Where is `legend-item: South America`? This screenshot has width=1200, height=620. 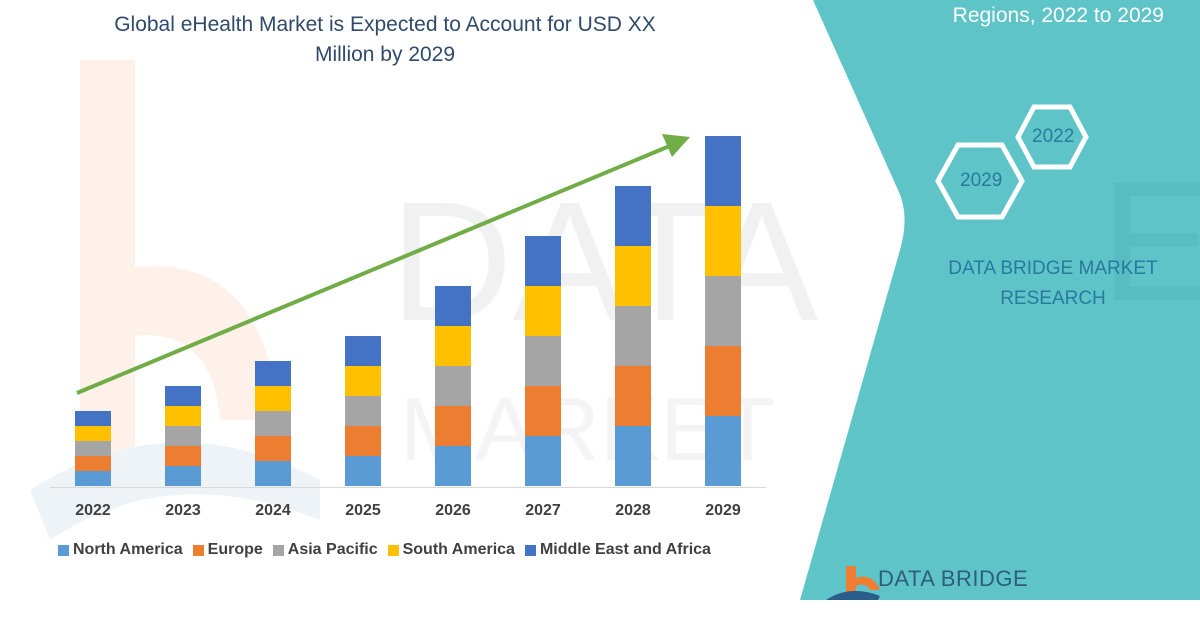 legend-item: South America is located at coordinates (451, 550).